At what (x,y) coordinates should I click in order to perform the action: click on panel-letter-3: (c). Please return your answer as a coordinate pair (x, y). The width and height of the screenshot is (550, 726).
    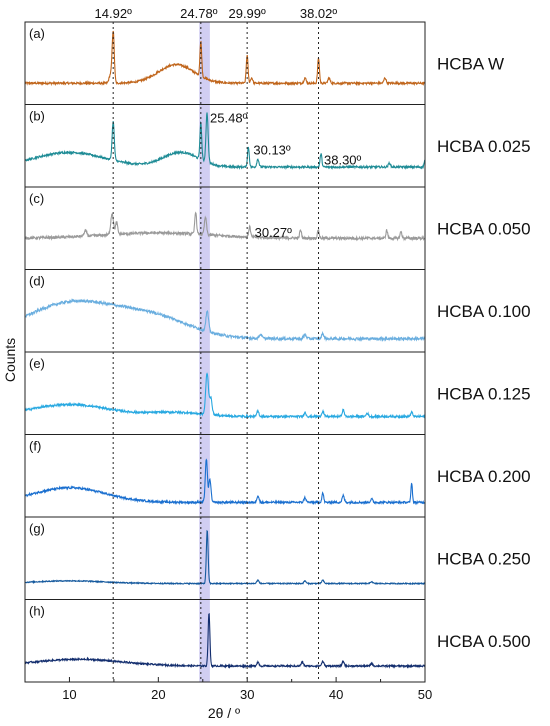
    Looking at the image, I should click on (36, 198).